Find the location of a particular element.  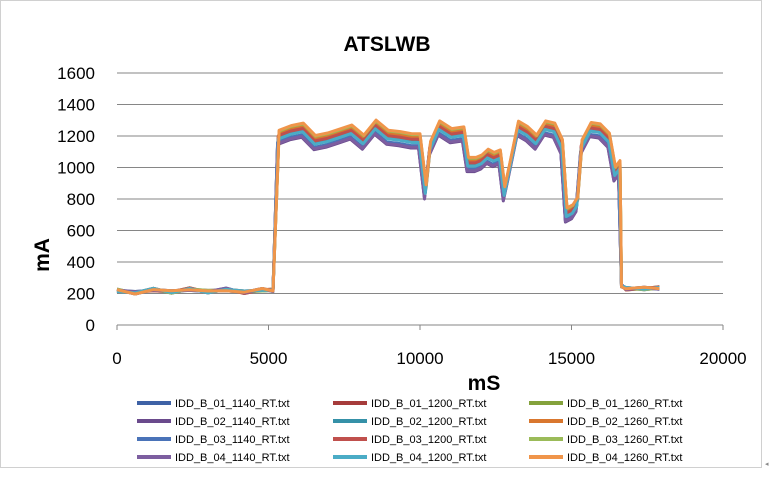

y-tick-label: 1600 is located at coordinates (76, 73).